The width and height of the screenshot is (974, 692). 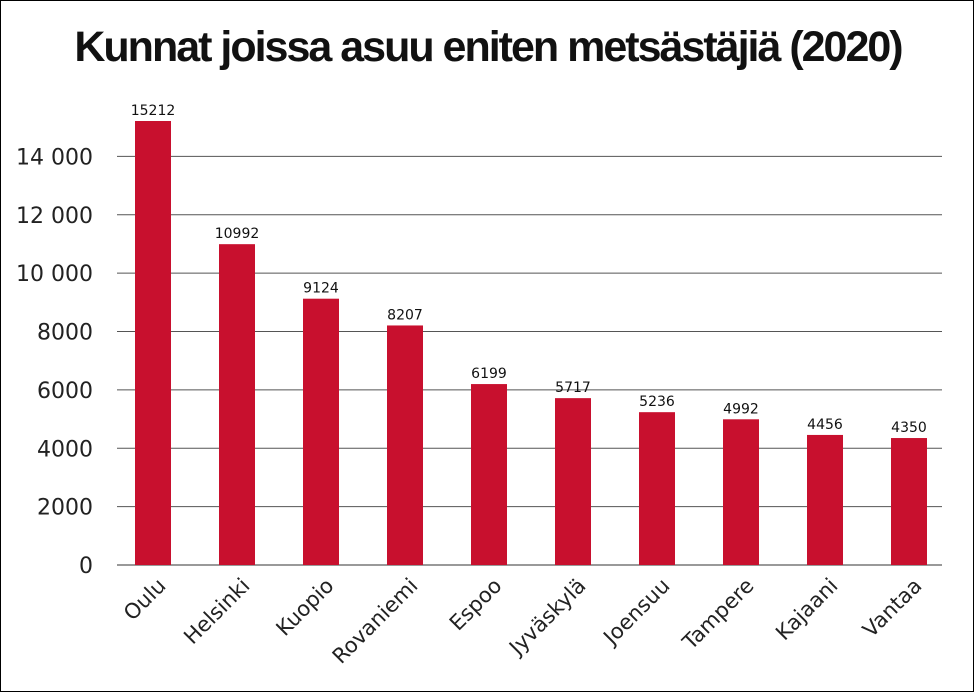 I want to click on data-label: 5236, so click(x=657, y=402).